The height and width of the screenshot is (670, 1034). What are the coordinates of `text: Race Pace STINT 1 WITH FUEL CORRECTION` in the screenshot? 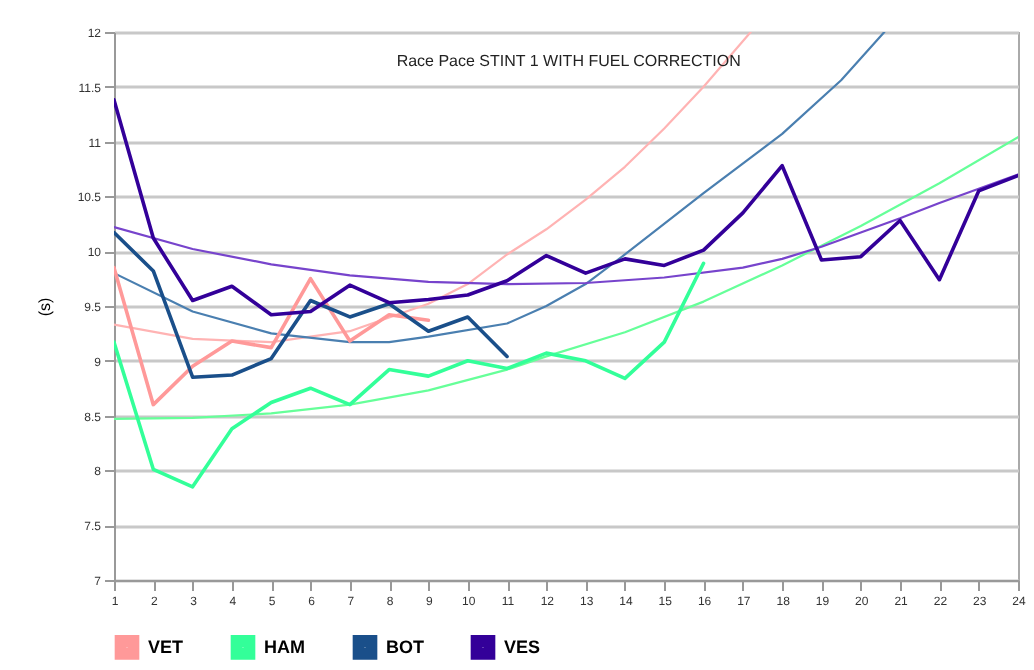 It's located at (569, 61).